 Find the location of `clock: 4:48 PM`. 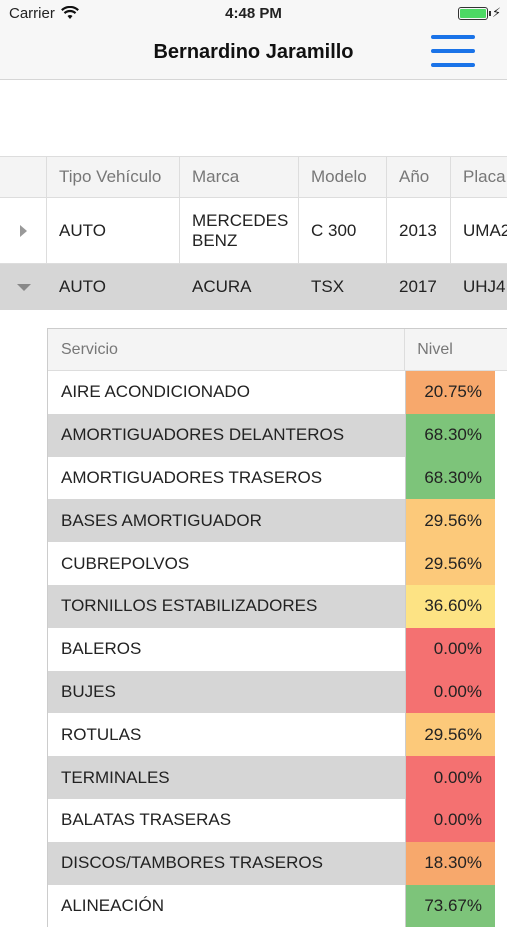

clock: 4:48 PM is located at coordinates (253, 13).